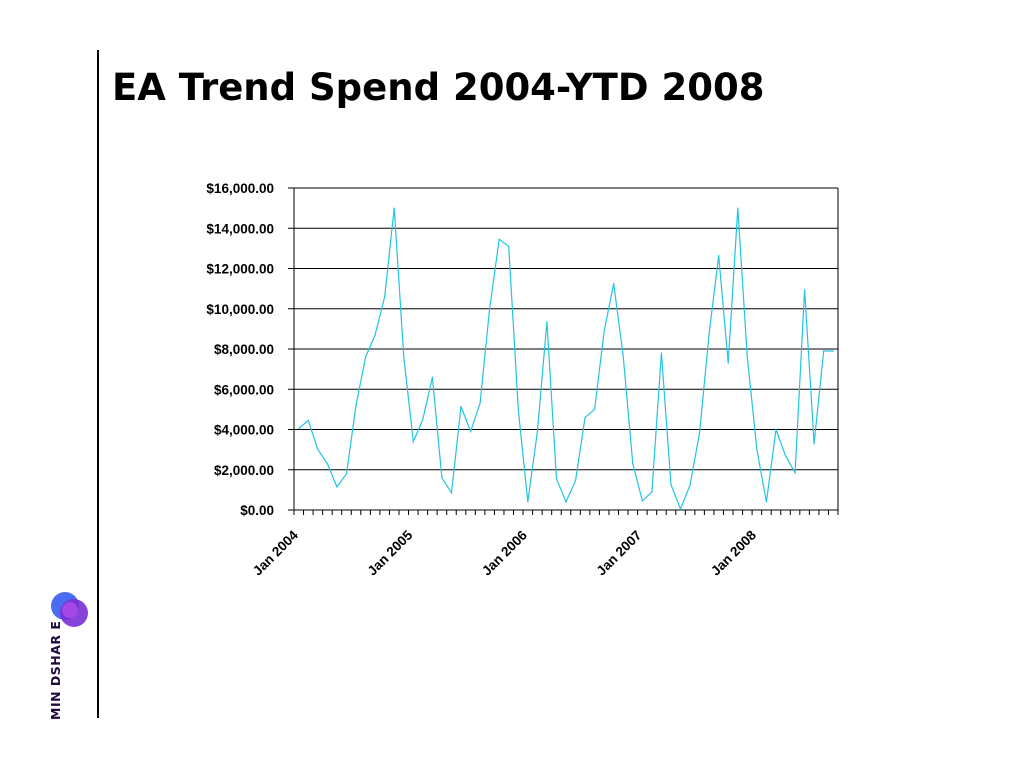  What do you see at coordinates (244, 430) in the screenshot?
I see `y-tick-label: $4,000.00` at bounding box center [244, 430].